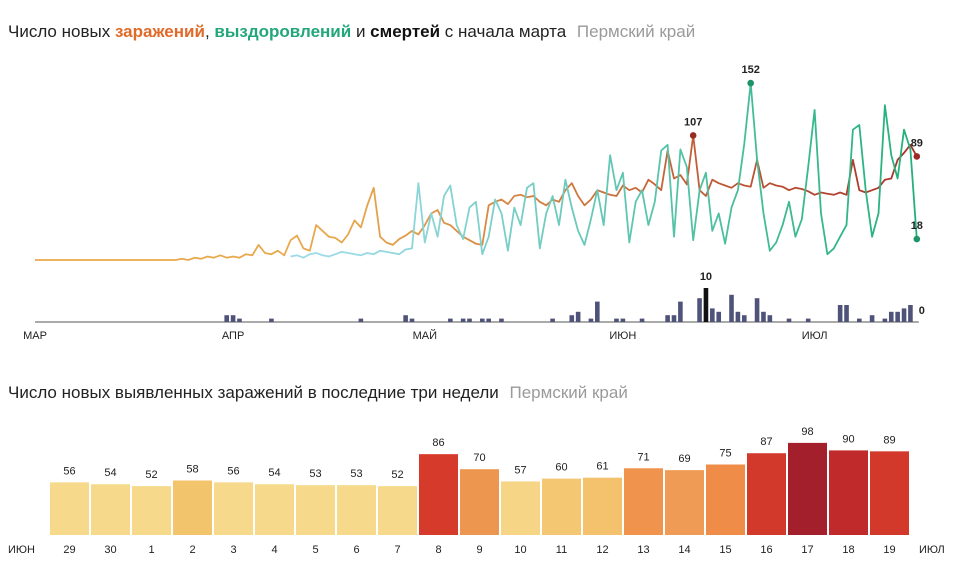  I want to click on x-tick-label: 9, so click(479, 550).